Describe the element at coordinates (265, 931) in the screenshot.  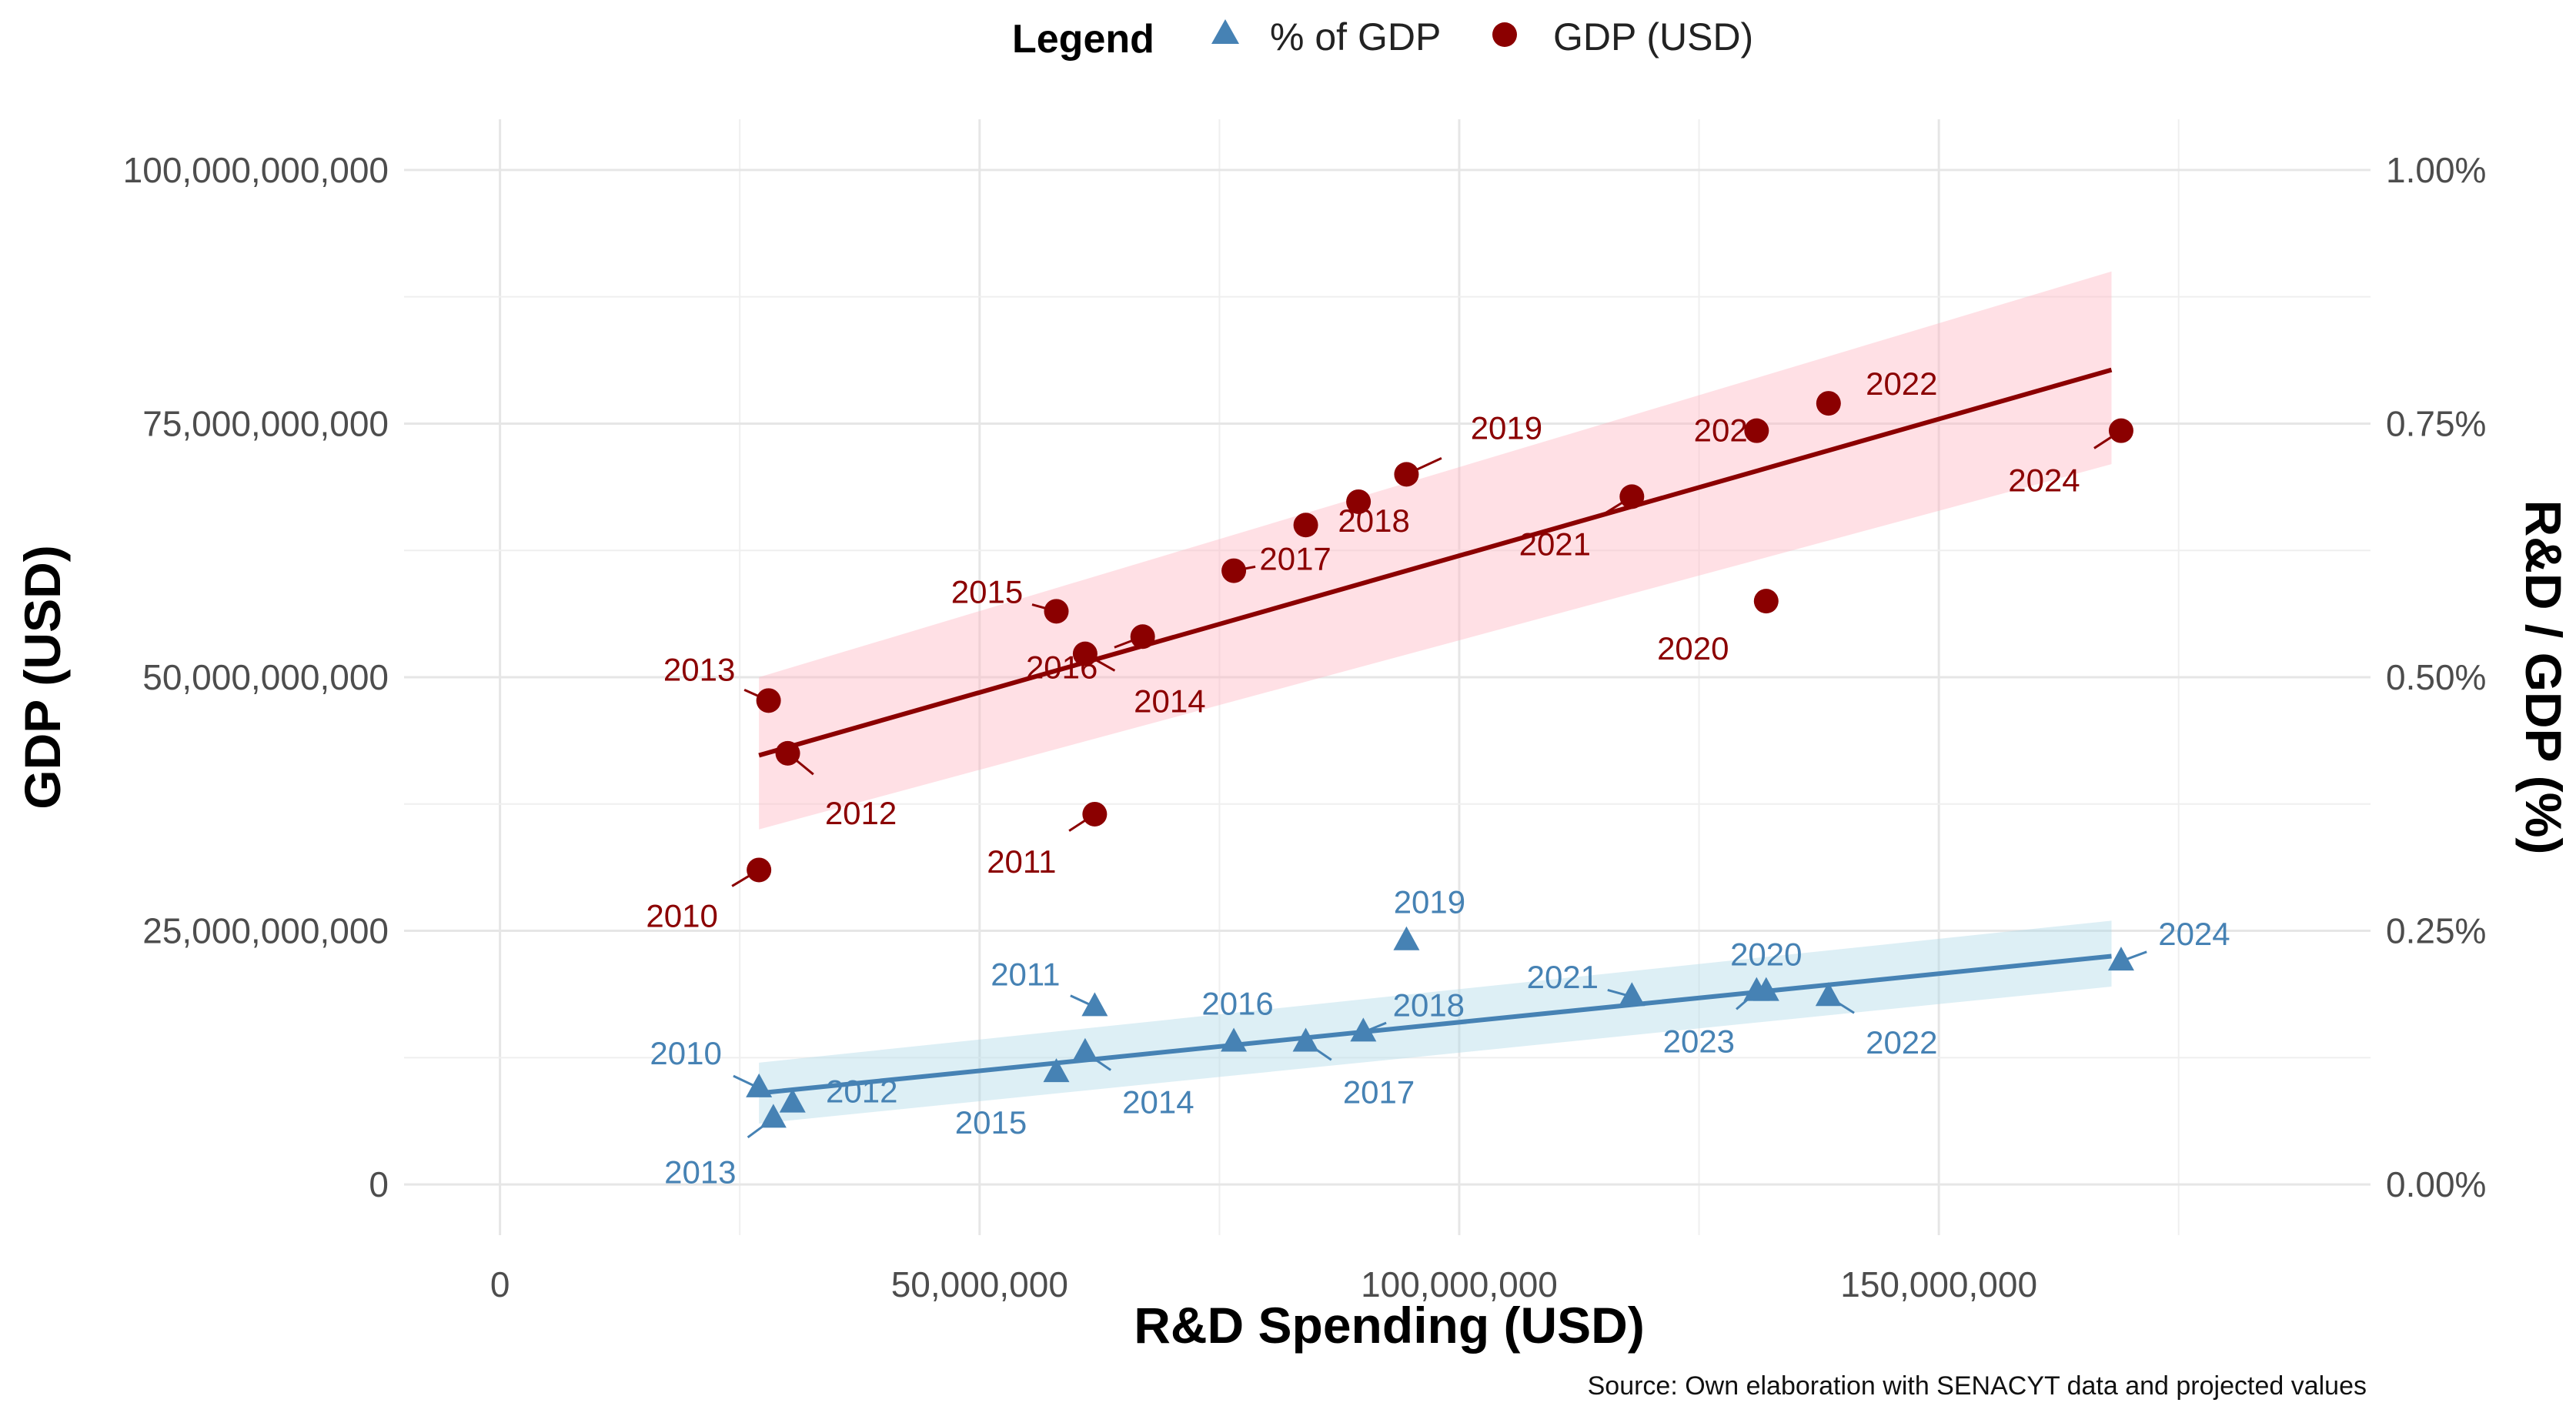
I see `y-tick-label: 25,000,000,000` at that location.